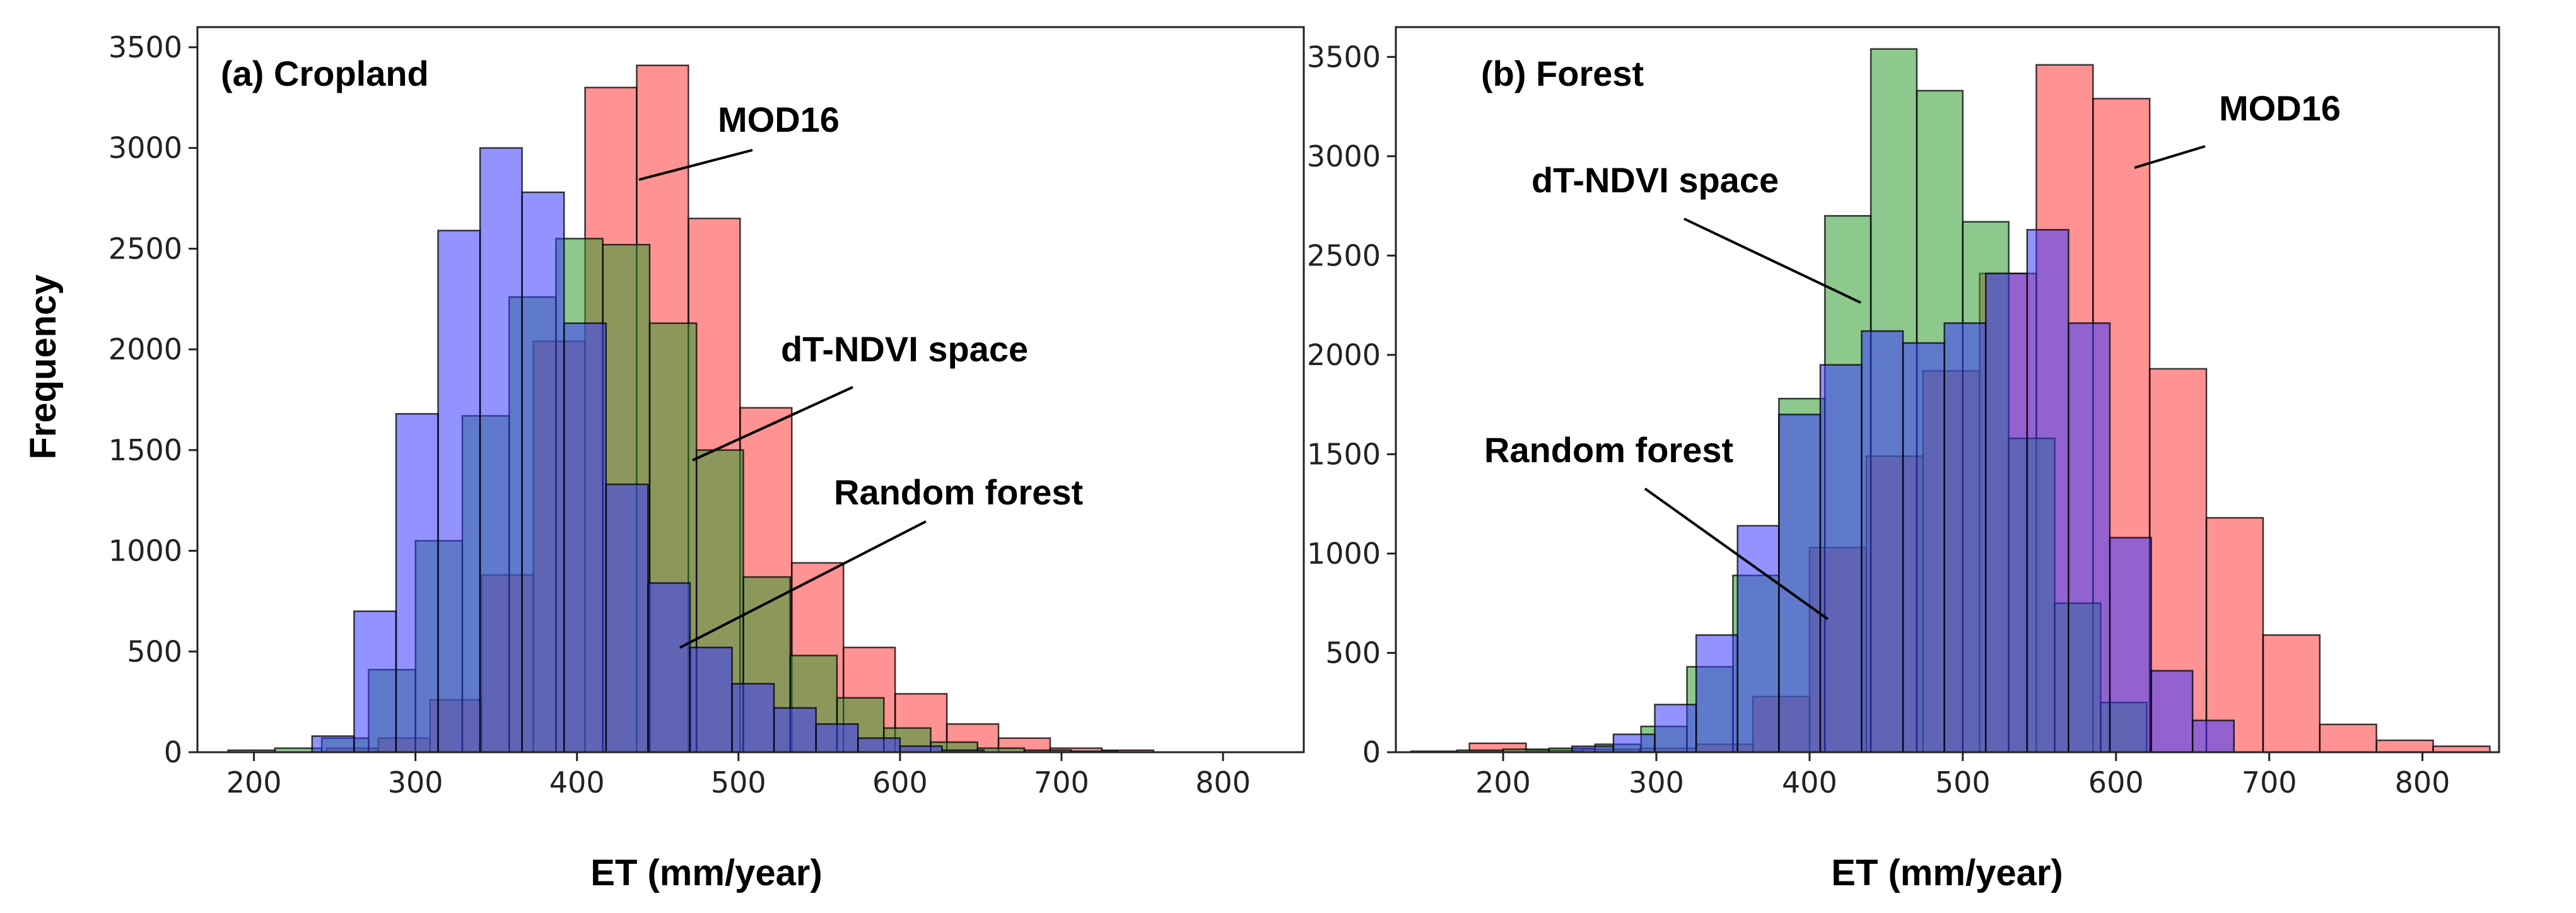 The width and height of the screenshot is (2576, 913). Describe the element at coordinates (254, 783) in the screenshot. I see `x-tick-label-cropland: 200` at that location.